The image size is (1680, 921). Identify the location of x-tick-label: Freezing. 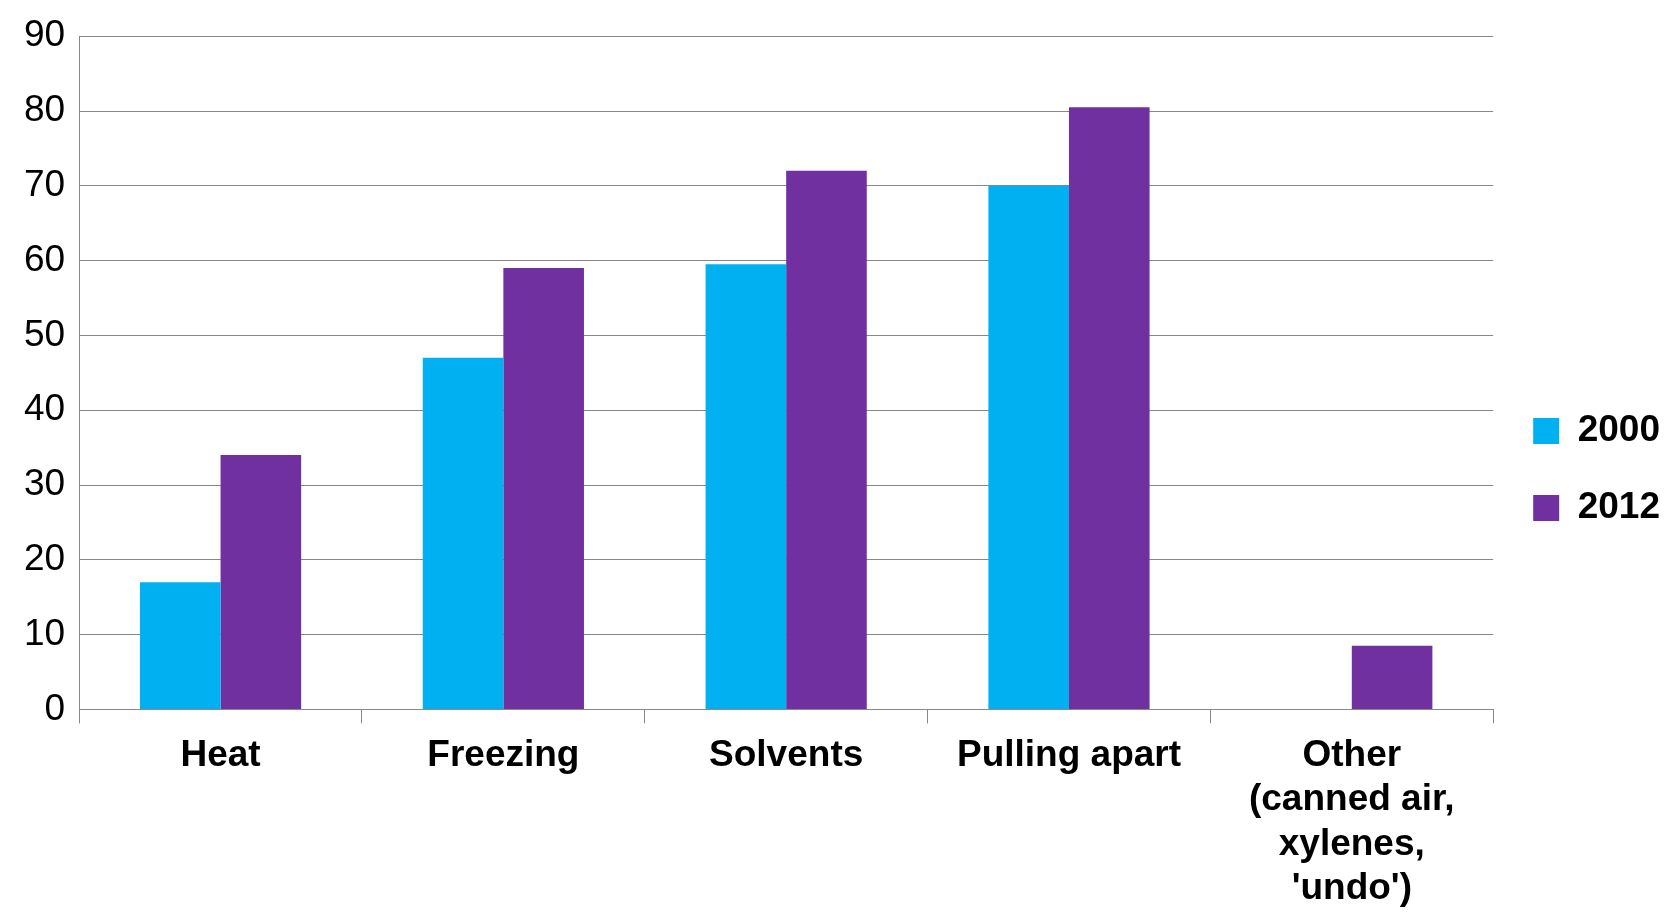
(503, 753).